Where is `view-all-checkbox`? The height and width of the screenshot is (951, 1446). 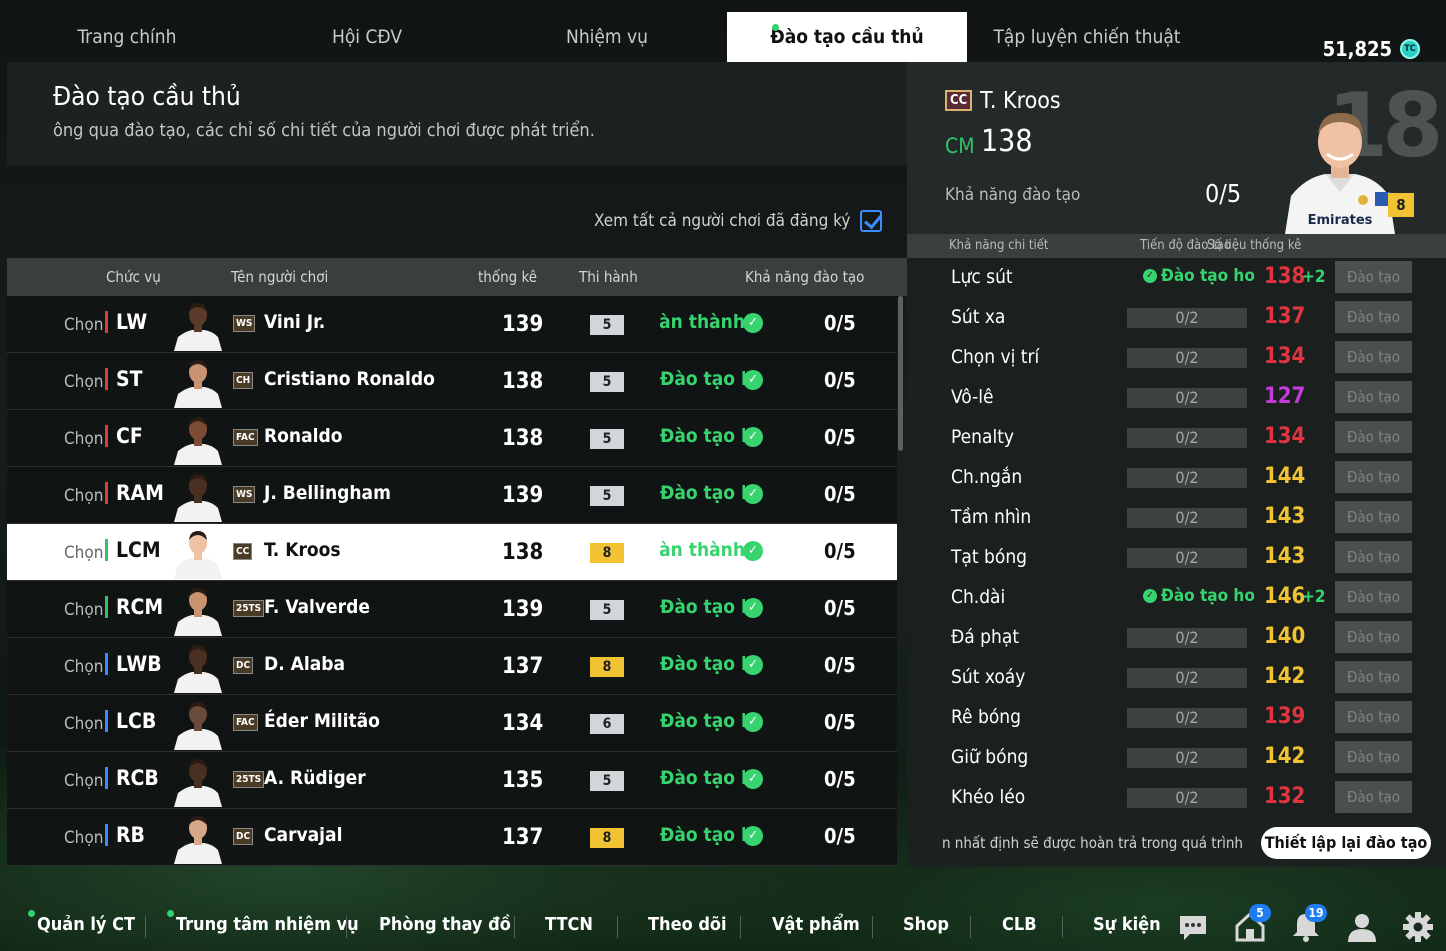
view-all-checkbox is located at coordinates (871, 221).